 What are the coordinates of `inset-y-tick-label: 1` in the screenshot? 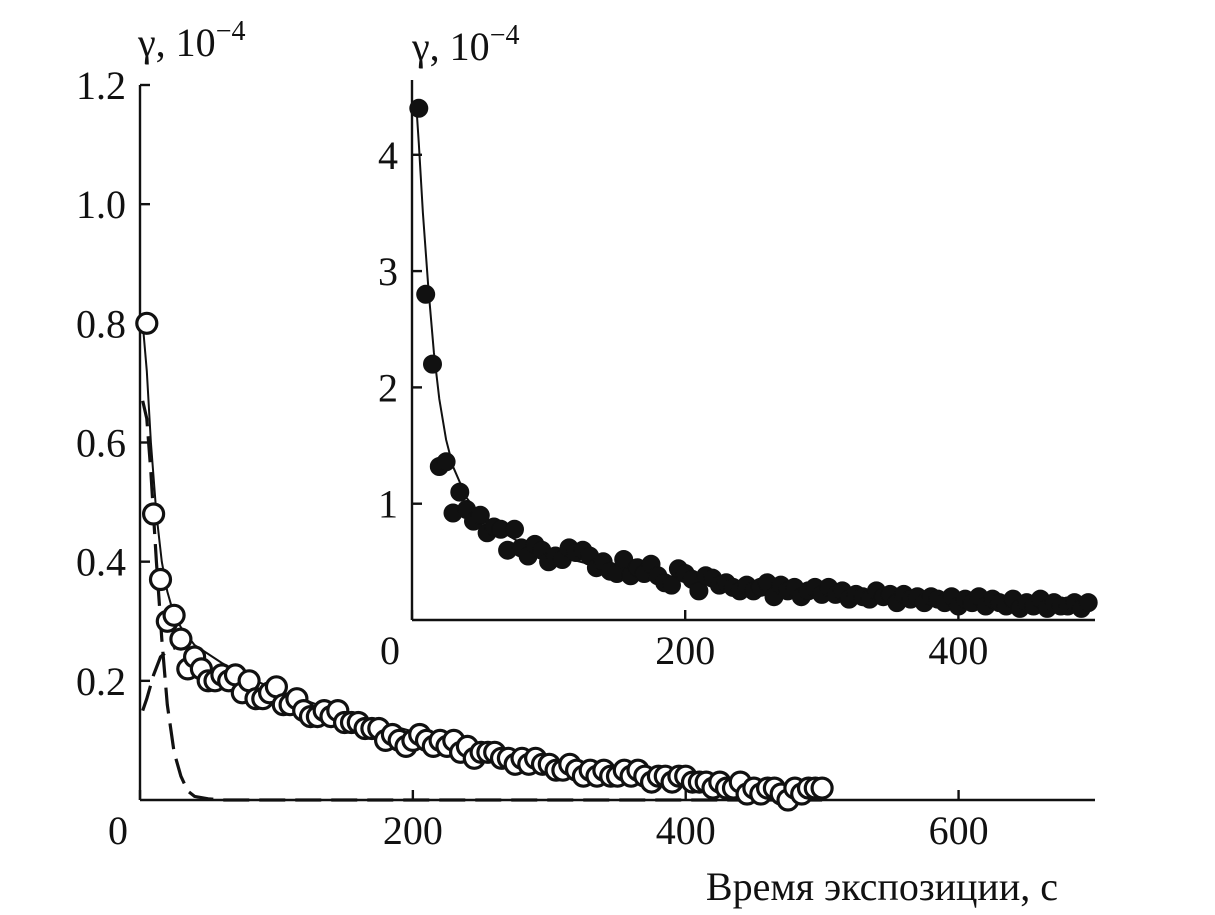 It's located at (388, 504).